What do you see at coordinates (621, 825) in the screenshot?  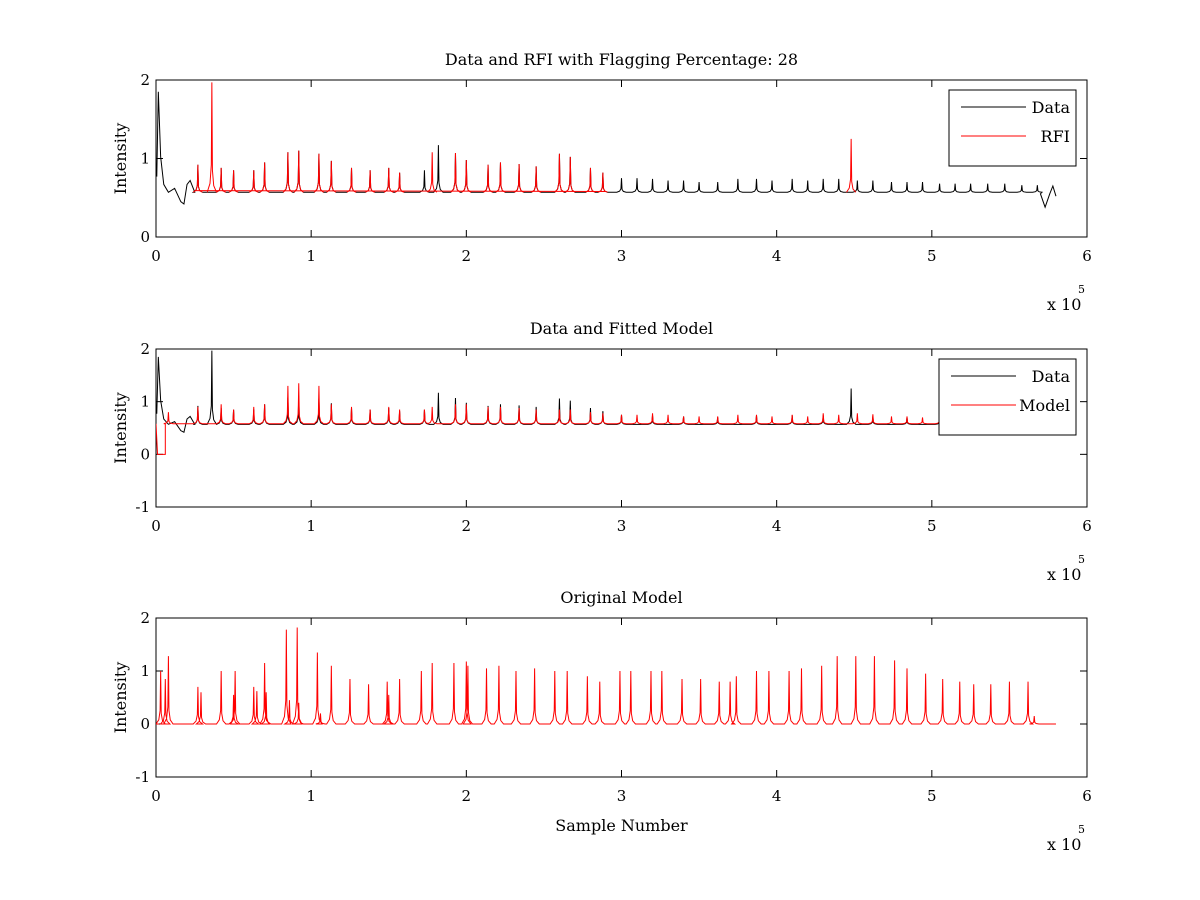 I see `x-axis-label: Sample Number` at bounding box center [621, 825].